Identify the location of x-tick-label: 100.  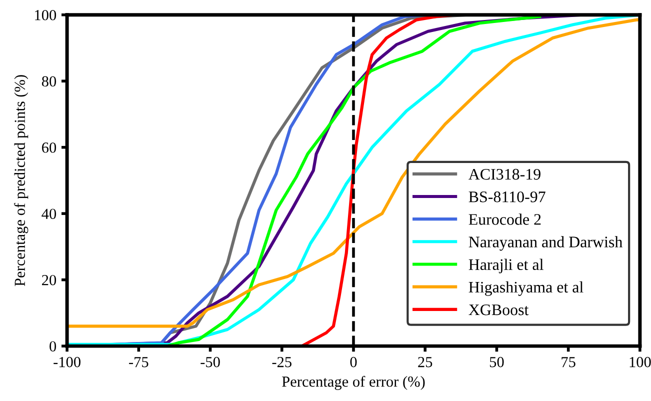
(640, 362).